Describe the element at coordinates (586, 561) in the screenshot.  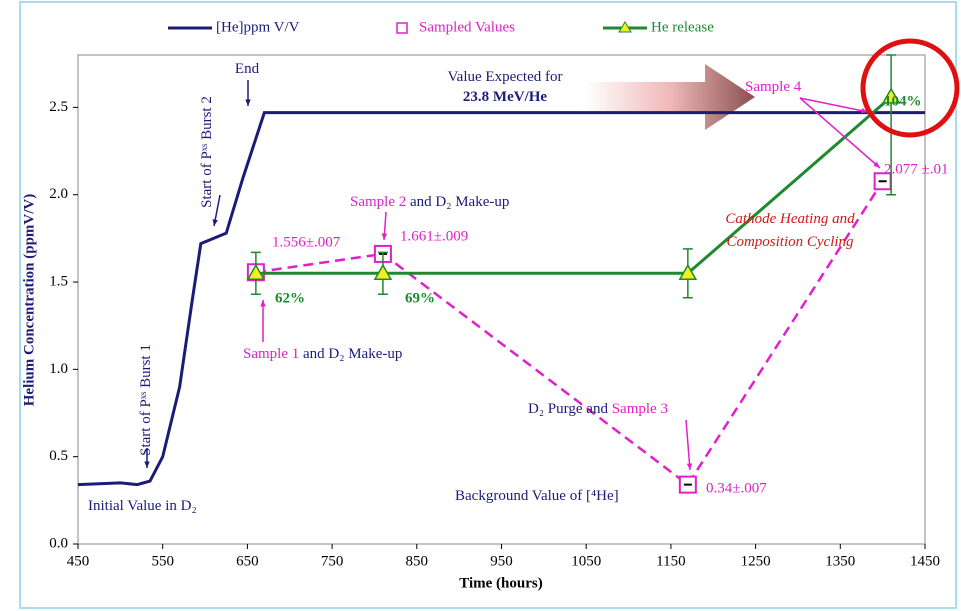
I see `x-tick-label: 1050` at that location.